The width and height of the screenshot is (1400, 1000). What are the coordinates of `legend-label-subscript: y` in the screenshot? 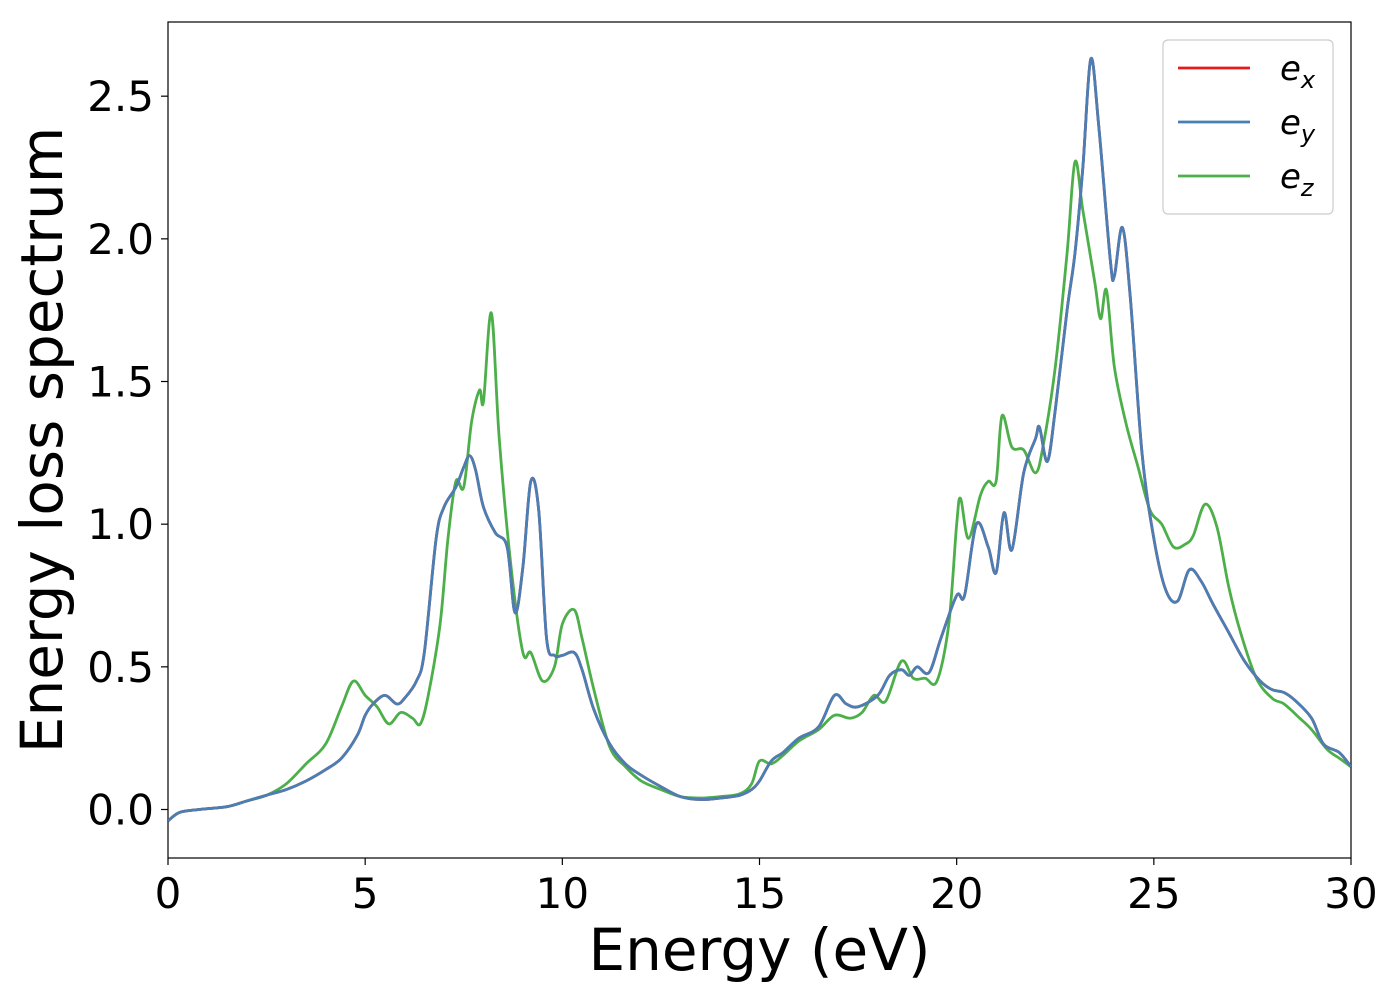 It's located at (1308, 134).